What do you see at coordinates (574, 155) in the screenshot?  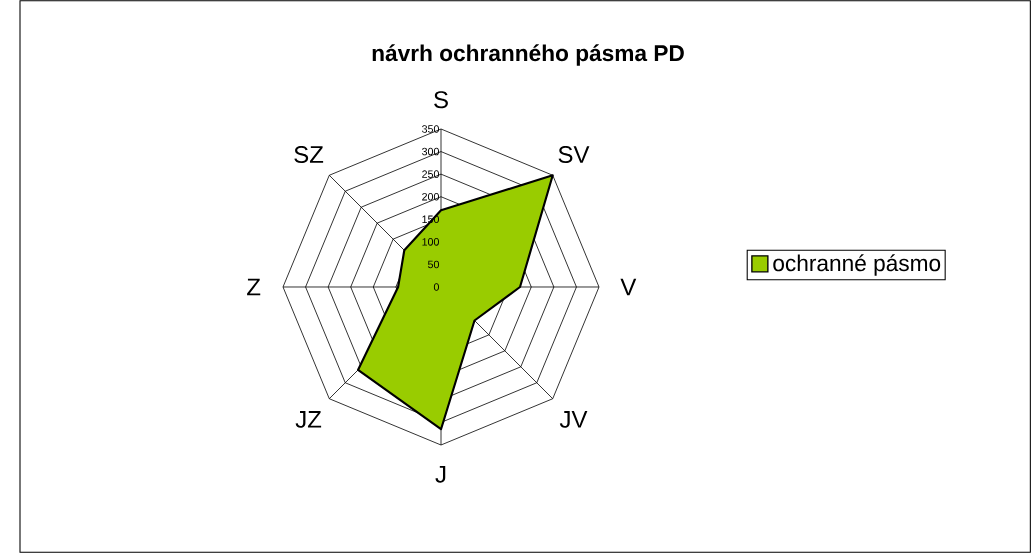 I see `spoke-label: SV` at bounding box center [574, 155].